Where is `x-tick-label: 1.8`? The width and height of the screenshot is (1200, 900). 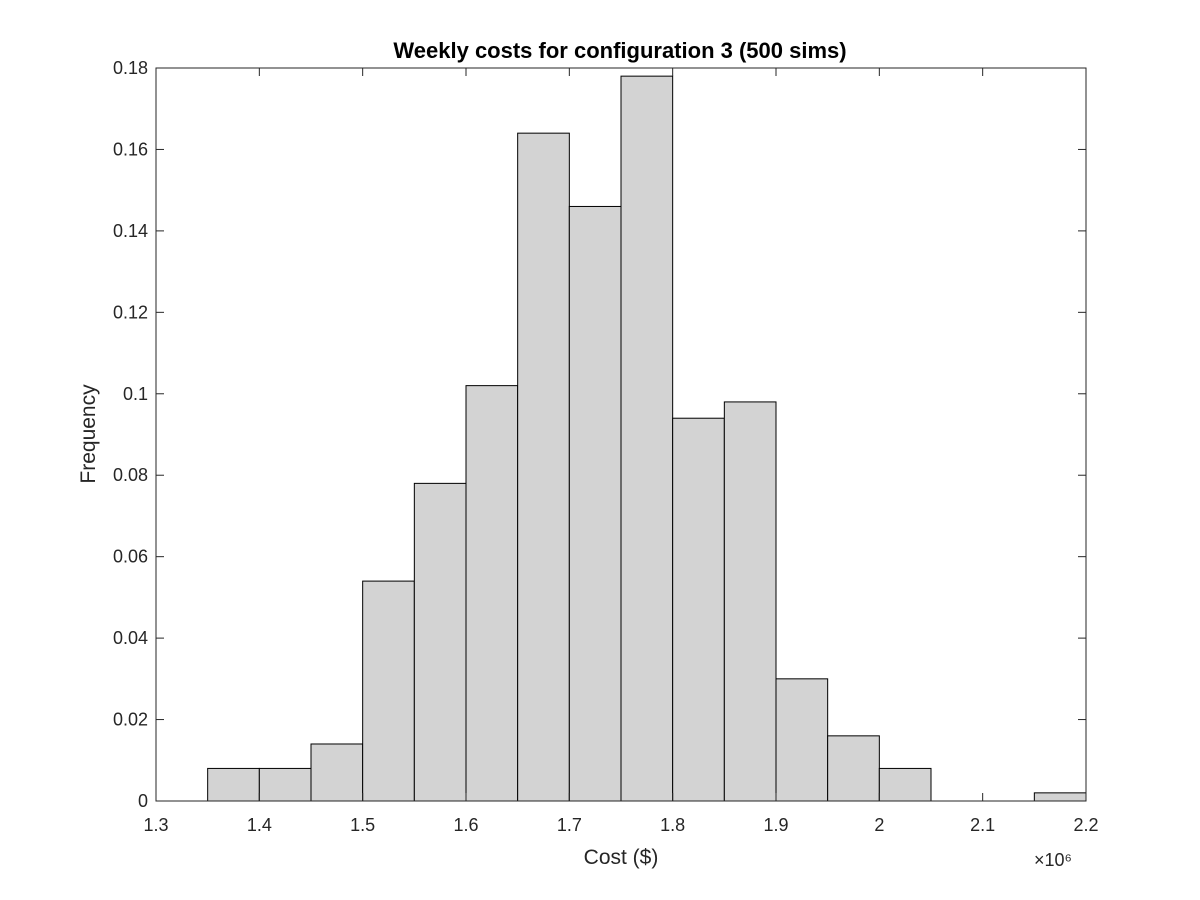
x-tick-label: 1.8 is located at coordinates (672, 825).